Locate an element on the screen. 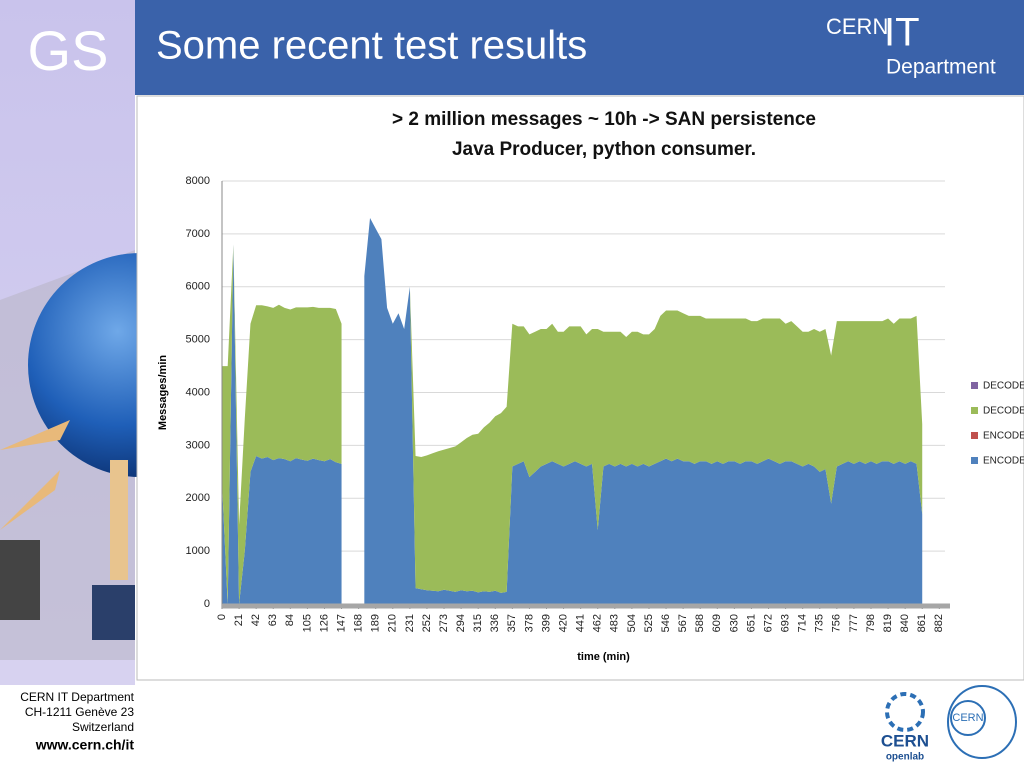 Image resolution: width=1024 pixels, height=768 pixels. x-tick-label: 336 is located at coordinates (495, 623).